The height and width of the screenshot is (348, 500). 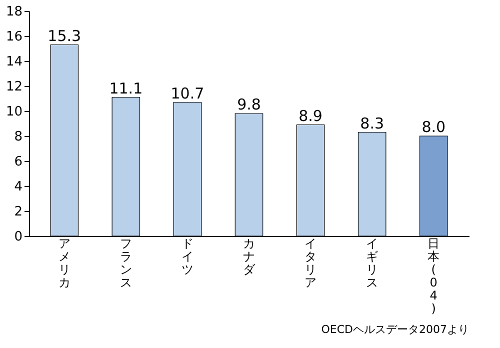 I want to click on y-tick-label: 8, so click(x=18, y=137).